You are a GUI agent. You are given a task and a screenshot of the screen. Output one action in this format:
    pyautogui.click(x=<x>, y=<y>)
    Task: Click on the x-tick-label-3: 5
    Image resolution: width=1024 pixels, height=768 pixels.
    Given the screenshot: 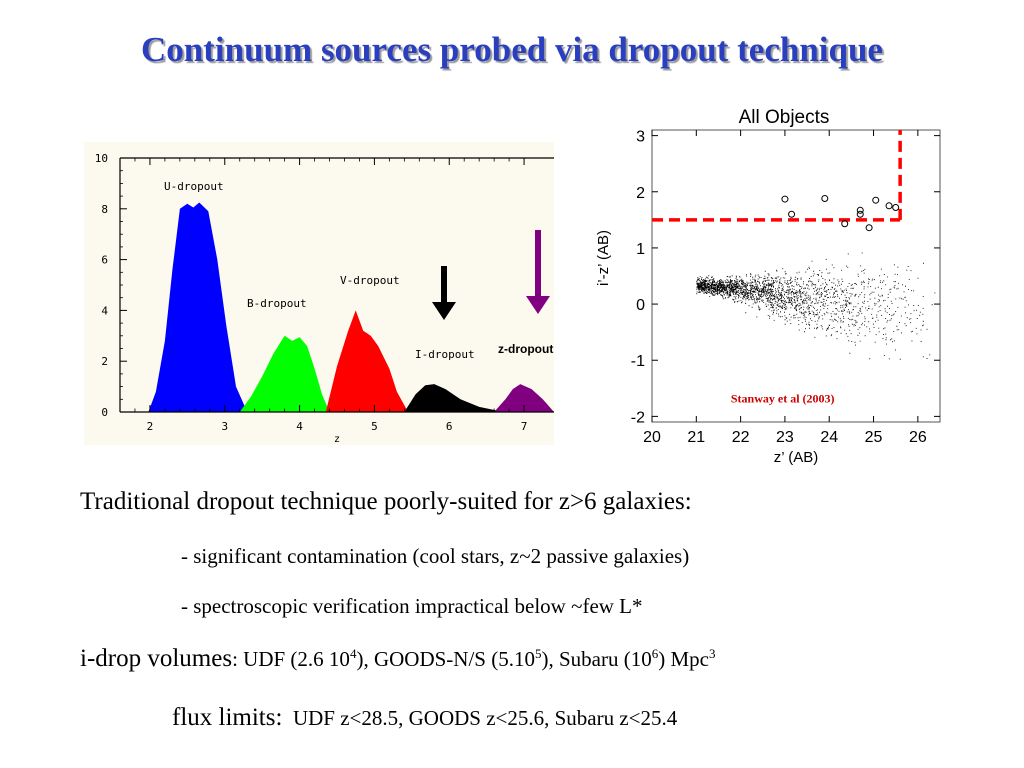 What is the action you would take?
    pyautogui.click(x=374, y=426)
    